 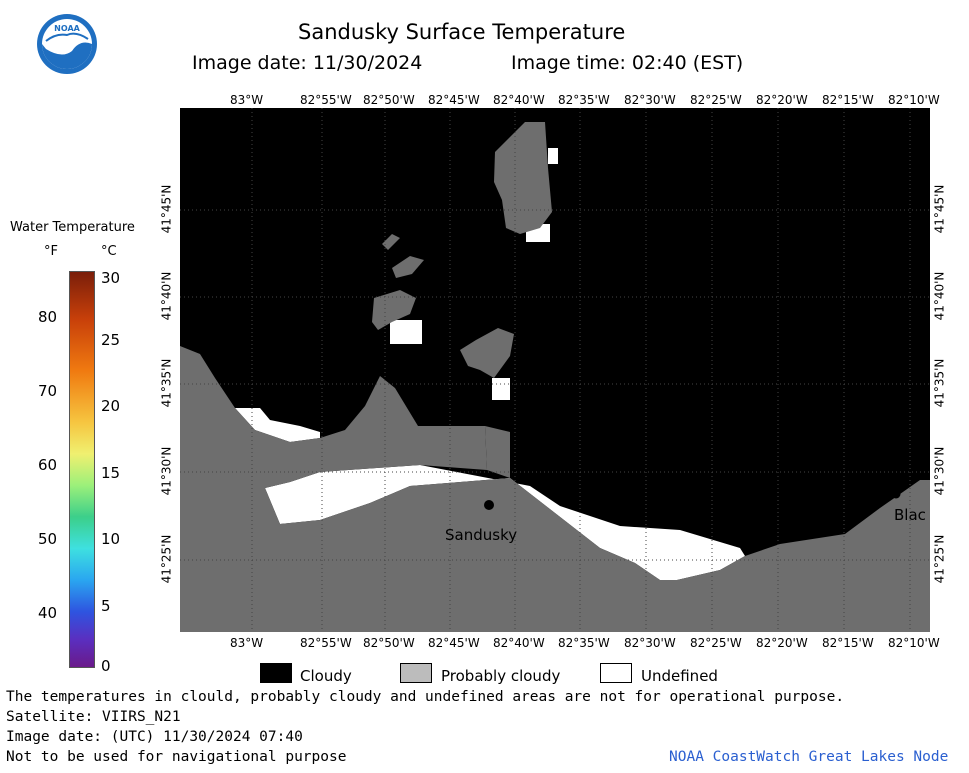 I want to click on lon-label-top: 82°55'W, so click(x=326, y=100).